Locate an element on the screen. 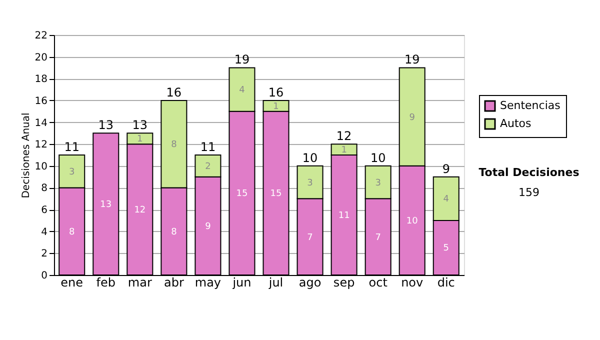 Image resolution: width=600 pixels, height=340 pixels. x-tick-label: nov is located at coordinates (412, 283).